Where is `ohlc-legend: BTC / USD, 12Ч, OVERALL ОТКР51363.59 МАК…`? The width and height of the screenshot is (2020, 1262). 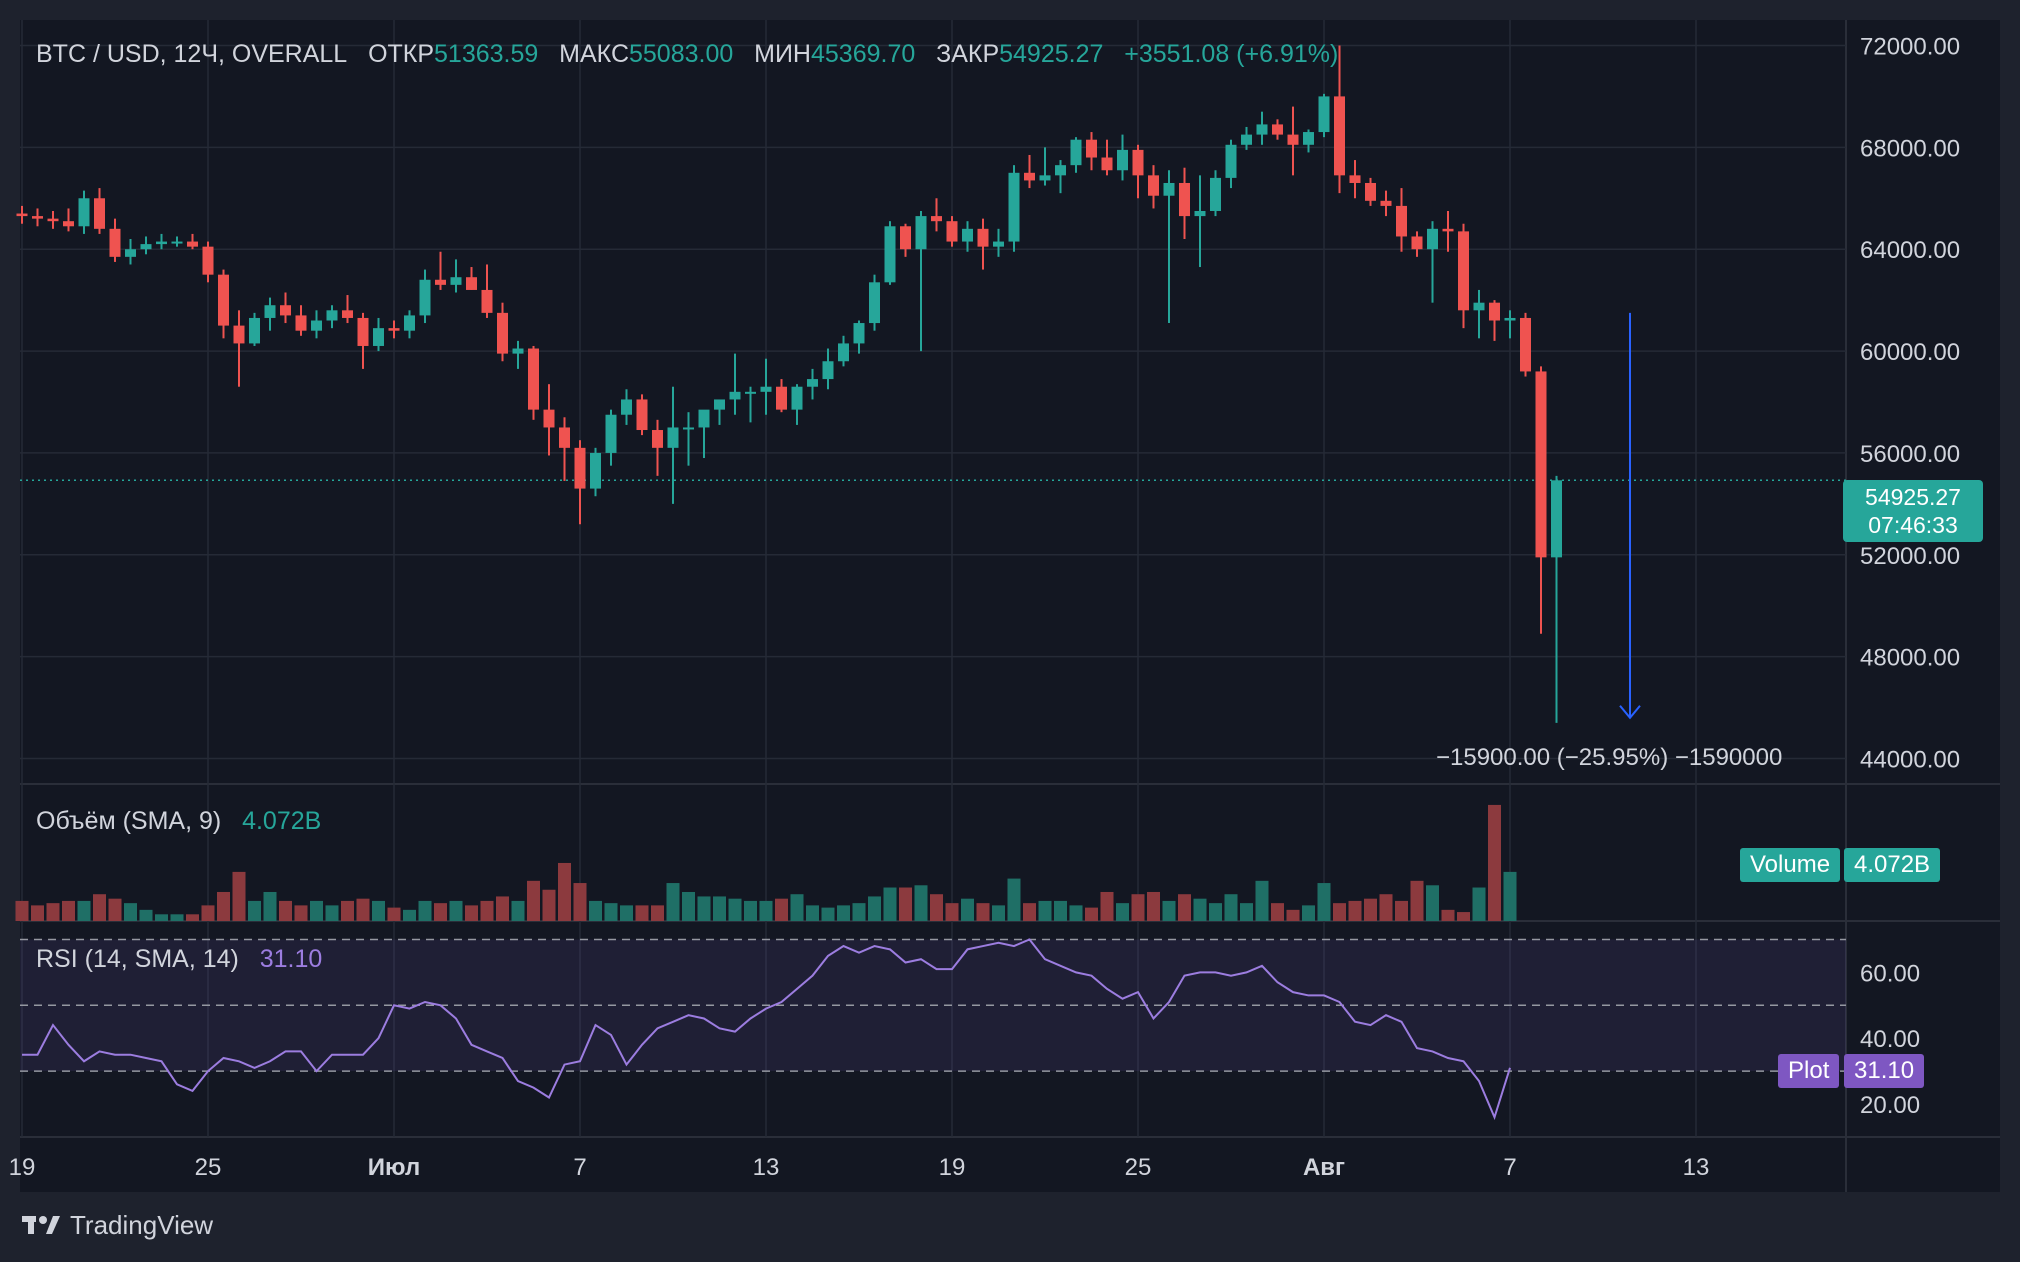 ohlc-legend: BTC / USD, 12Ч, OVERALL ОТКР51363.59 МАК… is located at coordinates (687, 54).